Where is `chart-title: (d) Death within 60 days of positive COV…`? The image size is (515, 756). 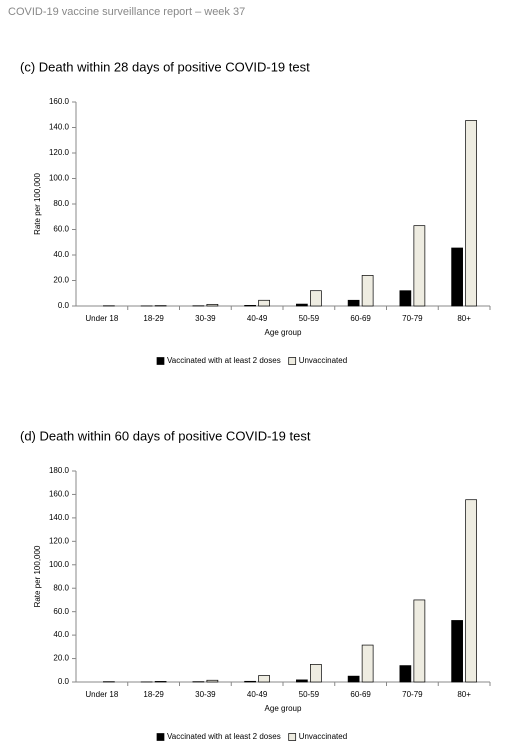
chart-title: (d) Death within 60 days of positive COV… is located at coordinates (165, 435).